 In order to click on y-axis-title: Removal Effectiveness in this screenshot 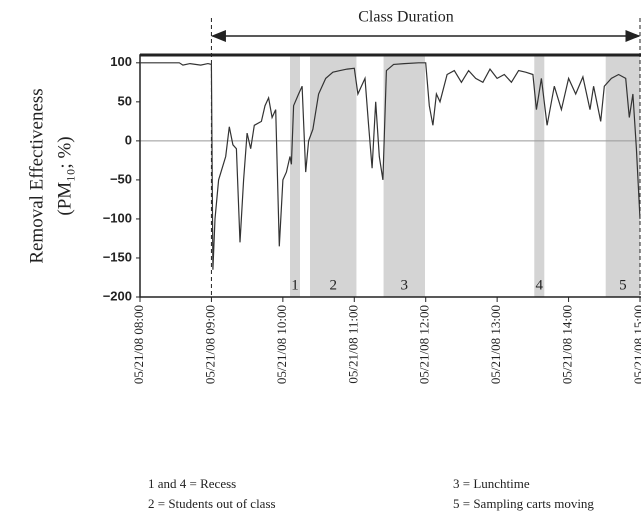, I will do `click(36, 175)`.